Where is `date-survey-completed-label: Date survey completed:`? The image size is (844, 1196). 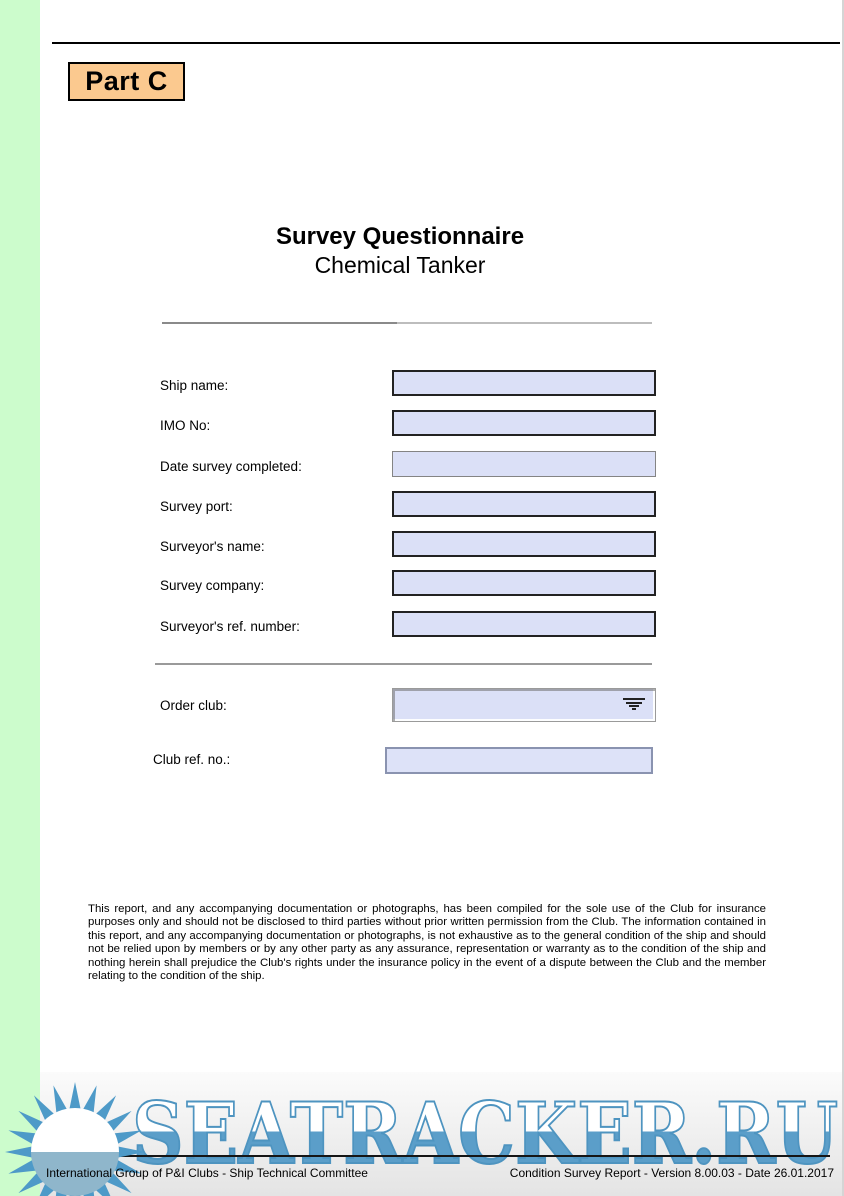
date-survey-completed-label: Date survey completed: is located at coordinates (231, 466).